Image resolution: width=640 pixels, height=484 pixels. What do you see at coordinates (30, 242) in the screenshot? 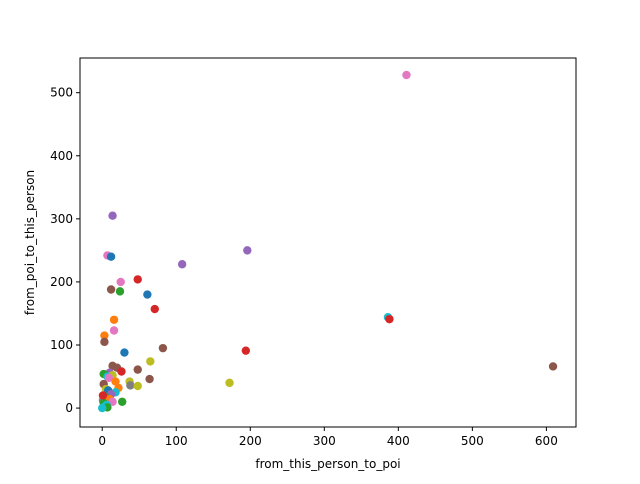
I see `y-axis-label: from_poi_to_this_person` at bounding box center [30, 242].